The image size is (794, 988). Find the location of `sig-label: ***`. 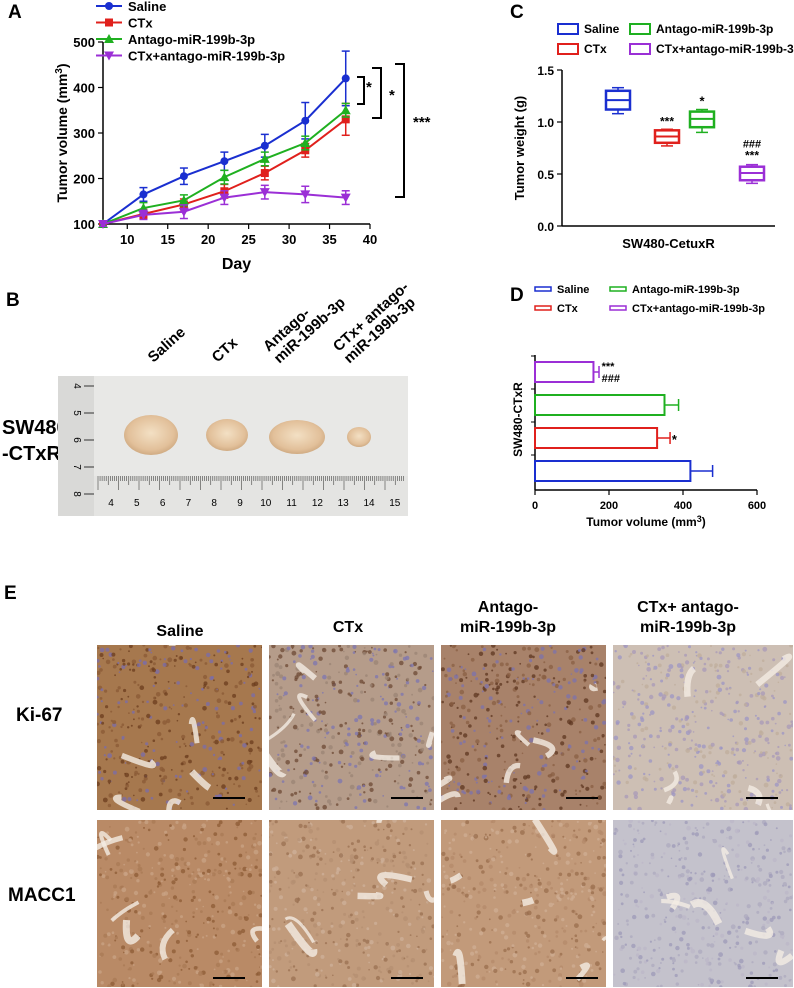

sig-label: *** is located at coordinates (752, 156).